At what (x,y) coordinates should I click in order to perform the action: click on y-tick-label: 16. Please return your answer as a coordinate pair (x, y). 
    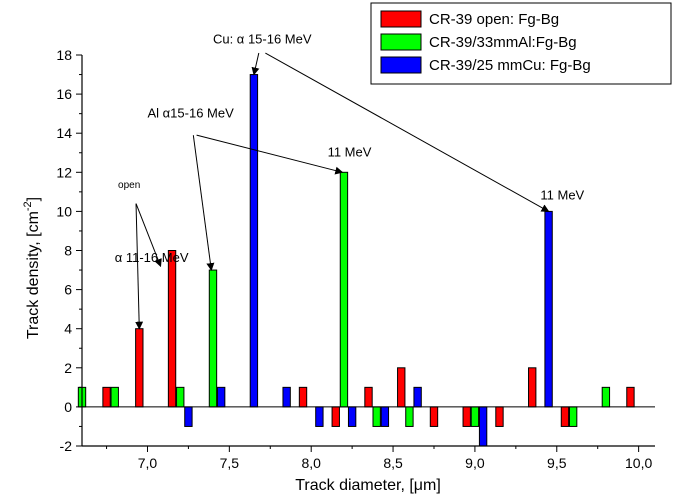
    Looking at the image, I should click on (64, 94).